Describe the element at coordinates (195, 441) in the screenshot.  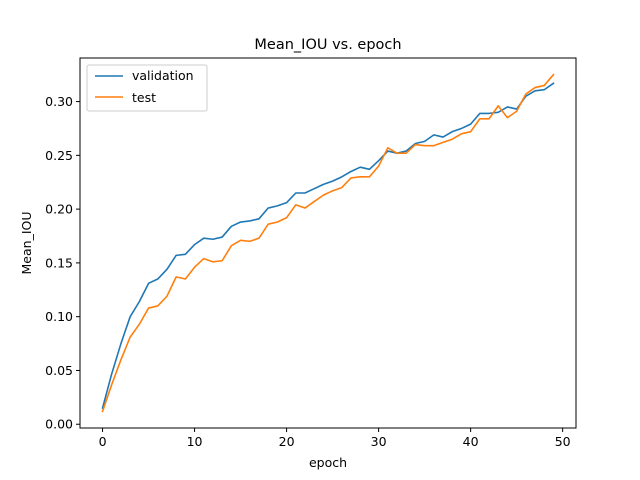
I see `x-tick-label: 10` at that location.